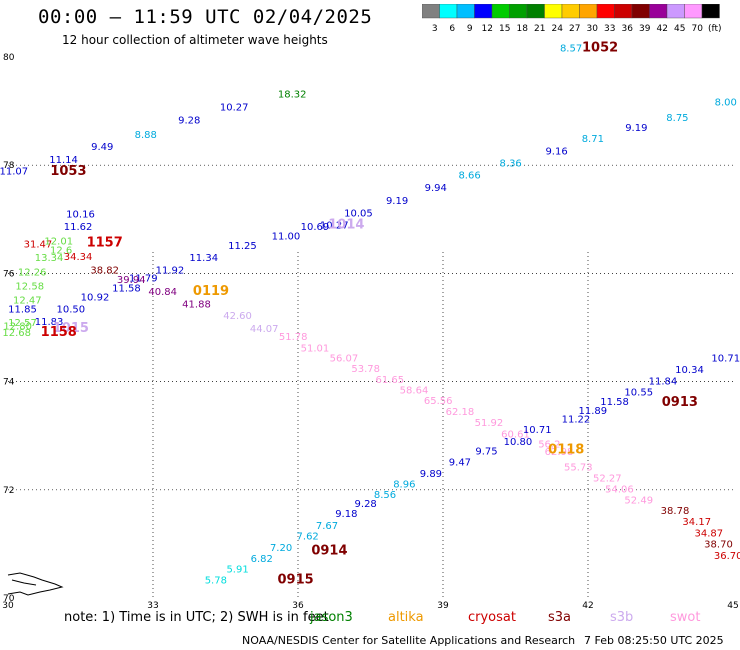  Describe the element at coordinates (327, 526) in the screenshot. I see `wave-height-label: 7.67` at that location.